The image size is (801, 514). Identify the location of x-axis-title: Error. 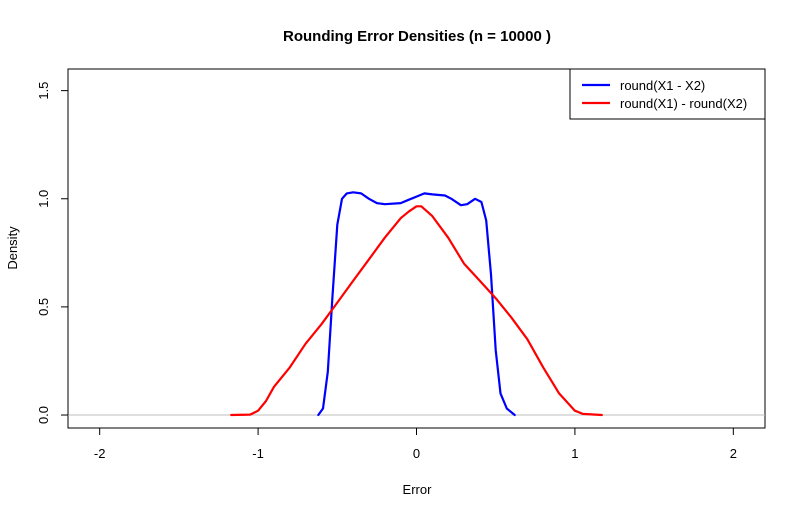
(418, 489).